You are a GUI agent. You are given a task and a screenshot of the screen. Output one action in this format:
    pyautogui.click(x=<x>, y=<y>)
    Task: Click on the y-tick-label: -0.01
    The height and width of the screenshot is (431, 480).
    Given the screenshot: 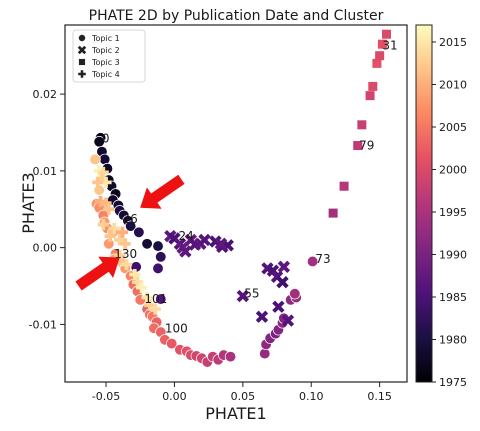 What is the action you would take?
    pyautogui.click(x=43, y=324)
    